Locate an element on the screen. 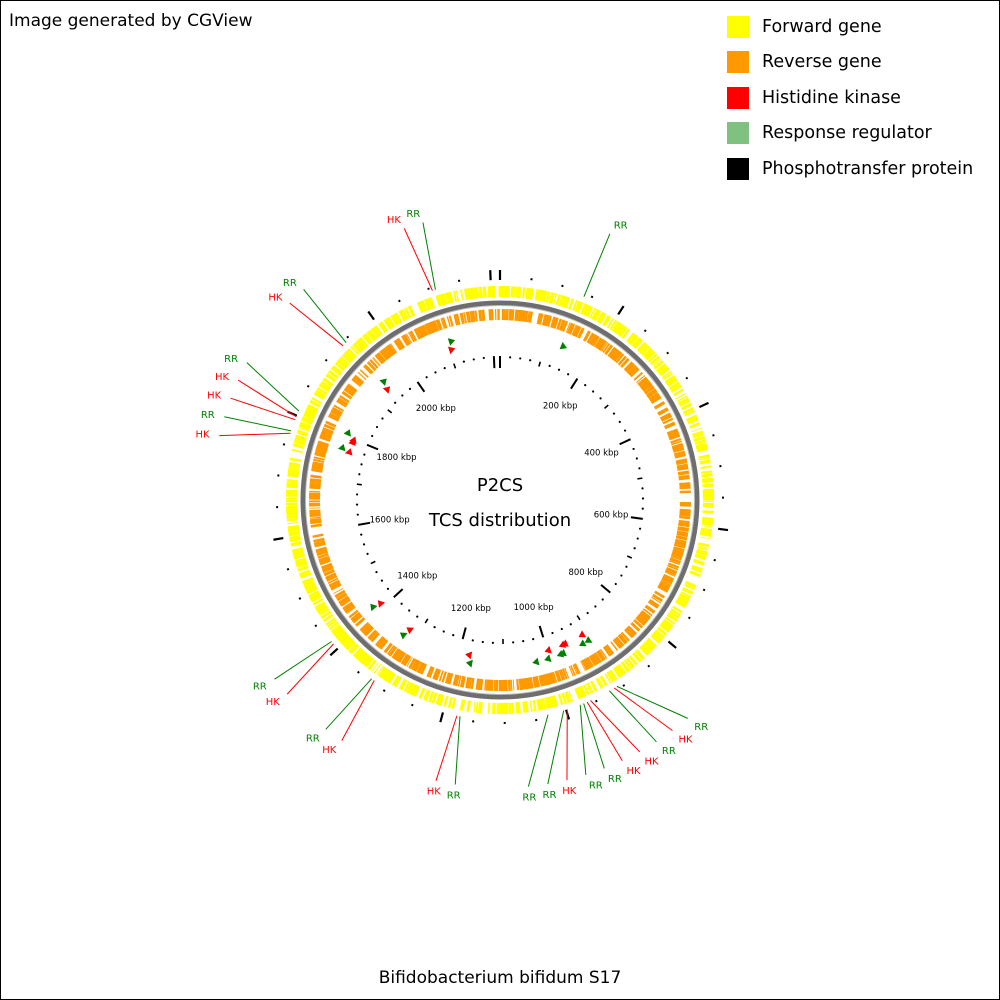 The image size is (1000, 1000). scale-tick is located at coordinates (373, 562).